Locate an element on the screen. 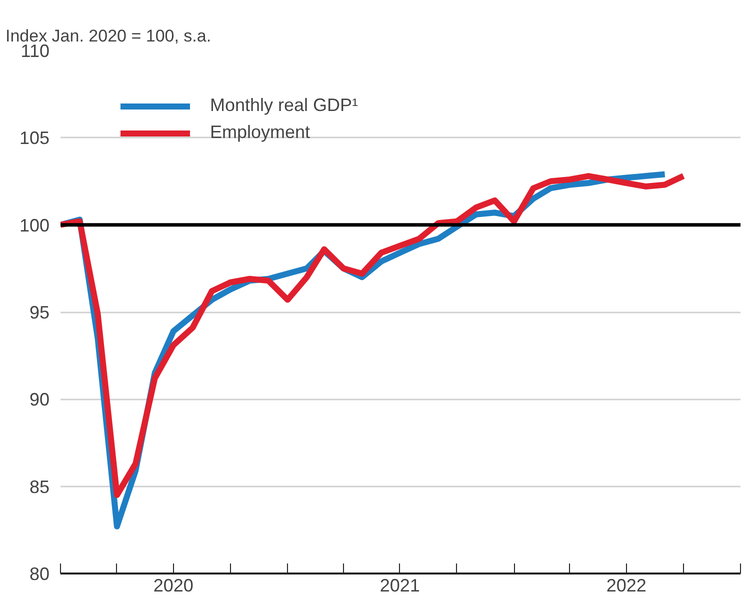 This screenshot has width=749, height=598. legend-label: Employment is located at coordinates (260, 132).